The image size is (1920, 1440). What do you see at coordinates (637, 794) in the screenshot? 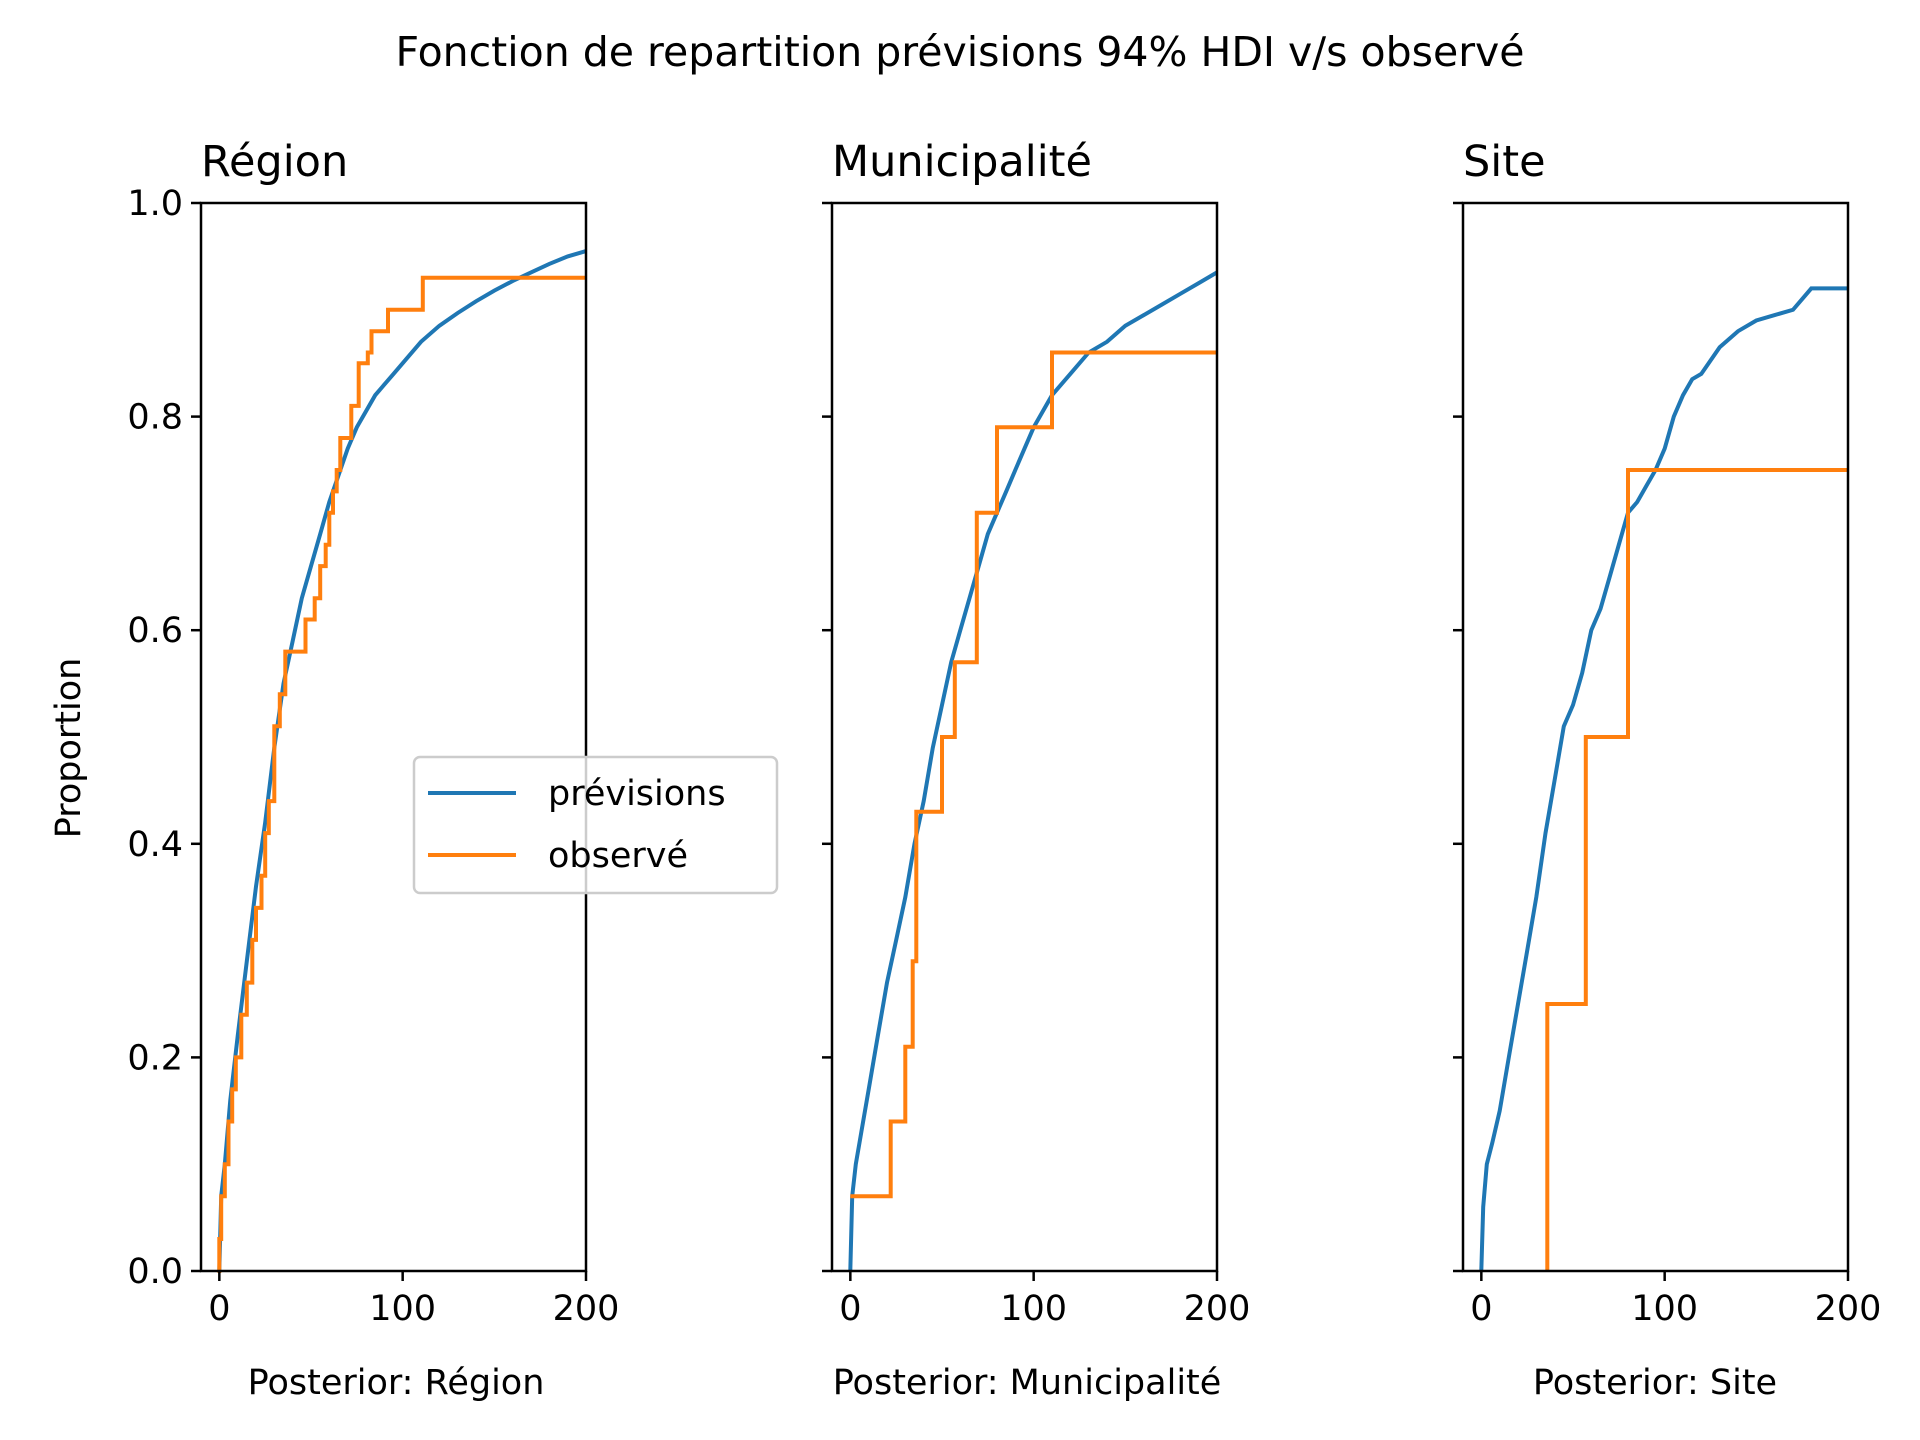
I see `legend-label-previsions: prévisions` at bounding box center [637, 794].